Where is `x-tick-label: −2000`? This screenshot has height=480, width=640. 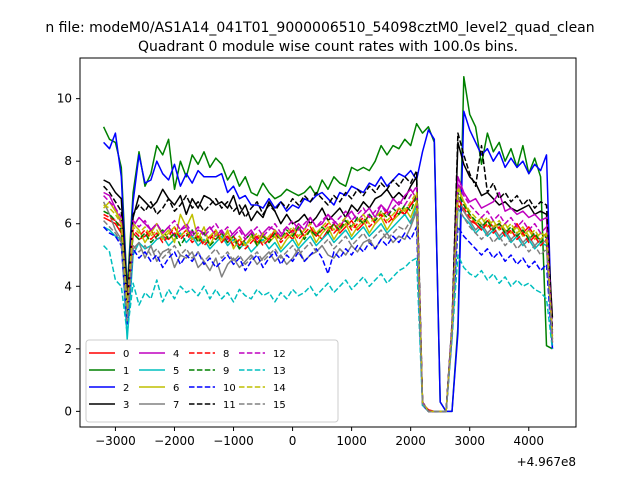
x-tick-label: −2000 is located at coordinates (174, 441).